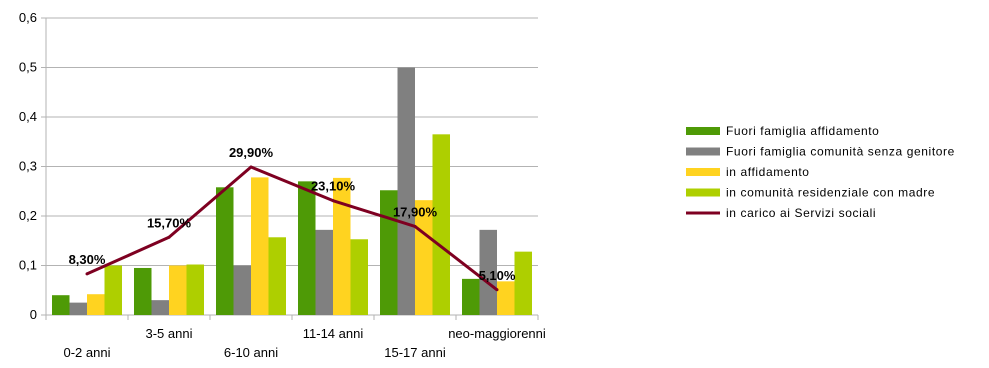 The width and height of the screenshot is (989, 368). What do you see at coordinates (415, 211) in the screenshot?
I see `data-label: 17,90%` at bounding box center [415, 211].